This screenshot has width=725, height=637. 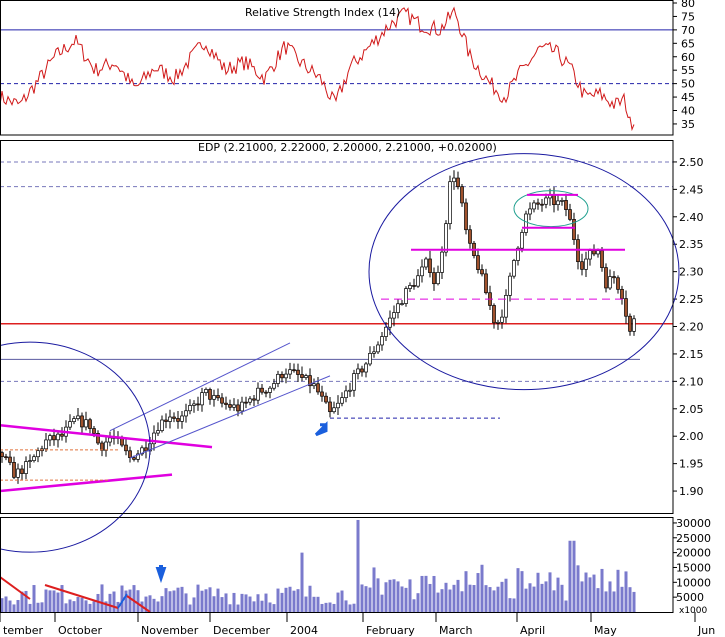 I want to click on x-axis-label: October, so click(x=80, y=630).